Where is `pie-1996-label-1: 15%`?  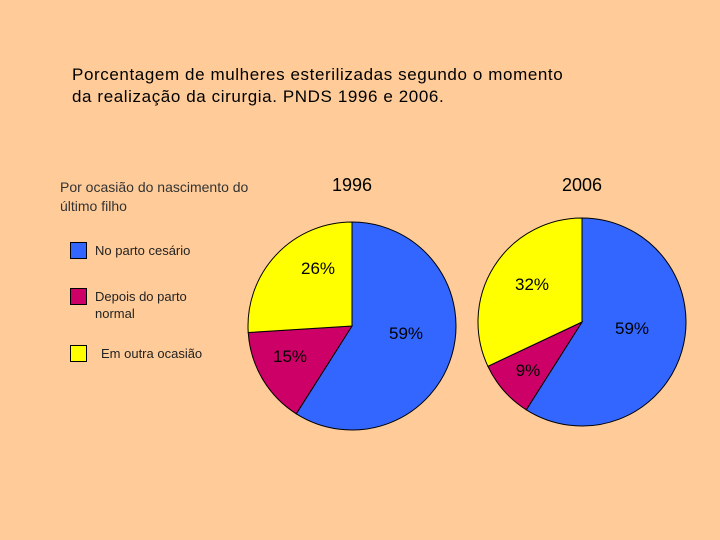
pie-1996-label-1: 15% is located at coordinates (290, 356).